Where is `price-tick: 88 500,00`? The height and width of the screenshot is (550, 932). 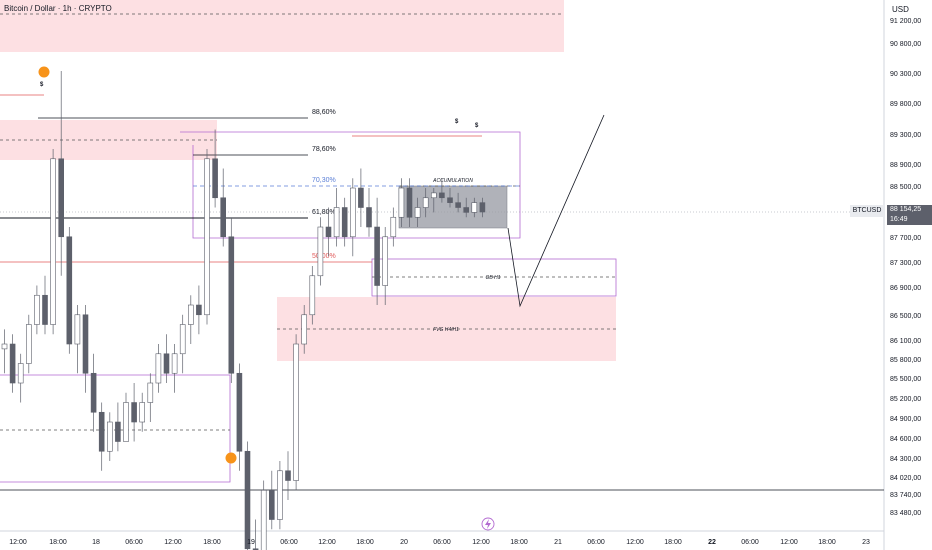 price-tick: 88 500,00 is located at coordinates (905, 187).